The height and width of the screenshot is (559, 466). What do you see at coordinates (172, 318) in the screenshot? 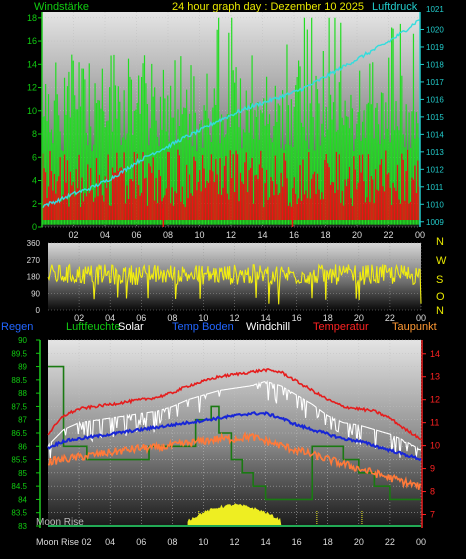
I see `wind-direction-hour-tick: 08` at bounding box center [172, 318].